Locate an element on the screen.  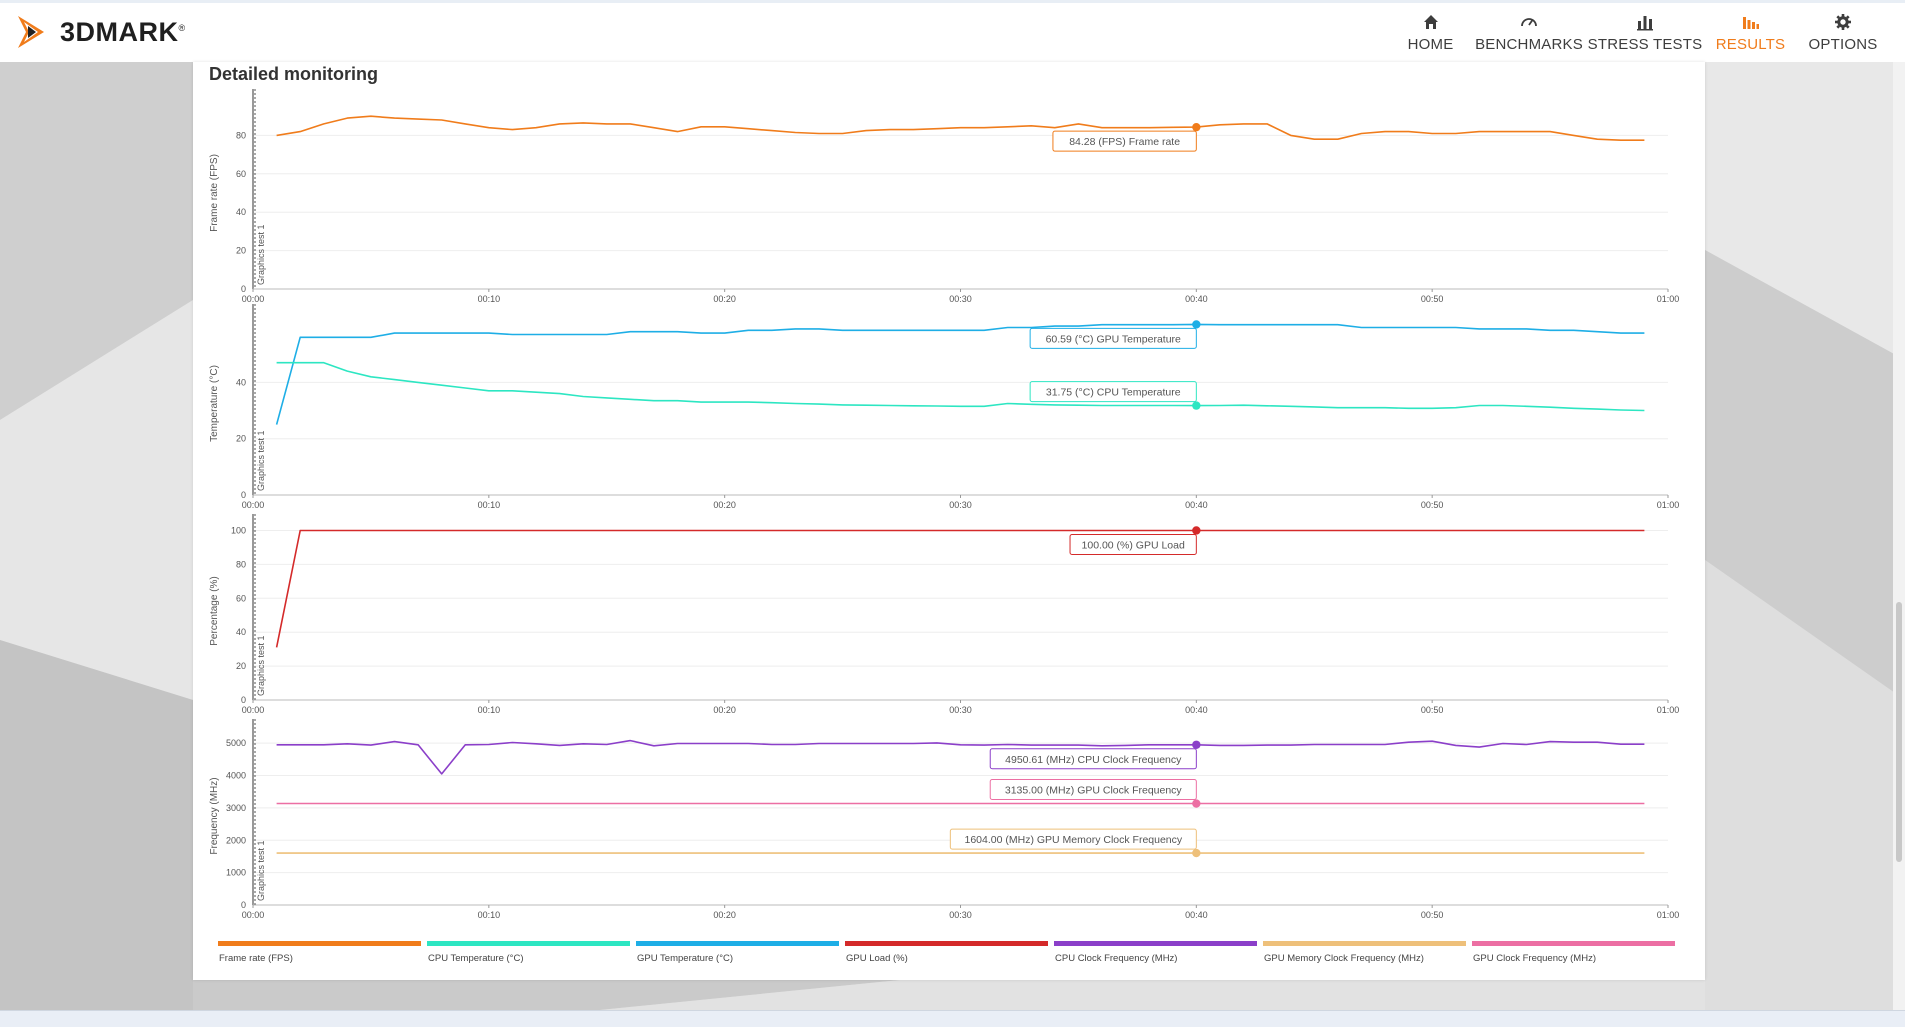
tooltip: 60.59 (°C) GPU Temperature is located at coordinates (1113, 338).